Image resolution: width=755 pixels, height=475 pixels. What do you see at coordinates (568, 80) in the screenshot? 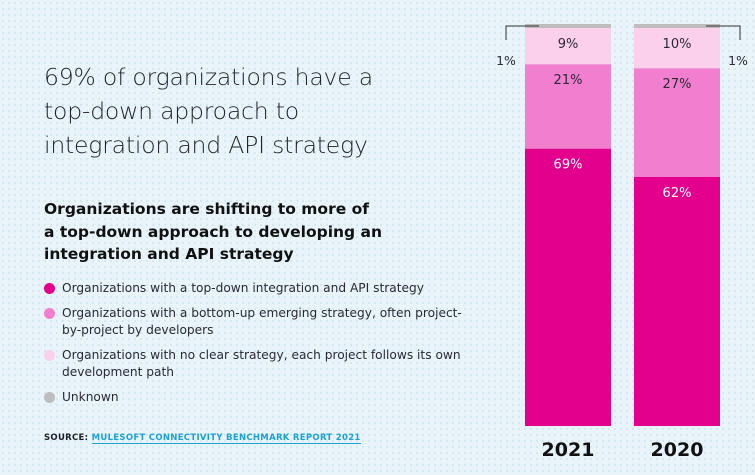
I see `bar-label-y2021-bottom_up: 21%` at bounding box center [568, 80].